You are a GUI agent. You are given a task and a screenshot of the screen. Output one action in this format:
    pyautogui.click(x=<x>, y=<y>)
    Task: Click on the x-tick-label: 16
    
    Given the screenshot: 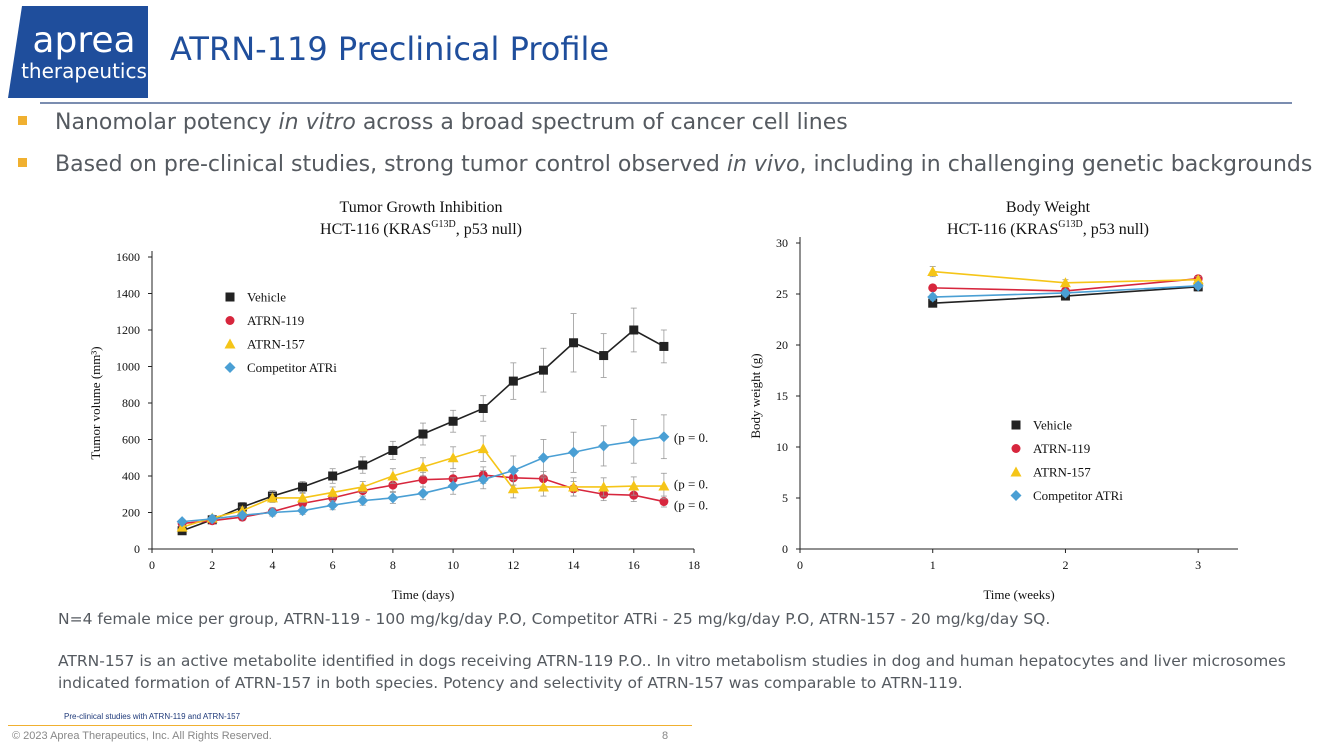 What is the action you would take?
    pyautogui.click(x=634, y=565)
    